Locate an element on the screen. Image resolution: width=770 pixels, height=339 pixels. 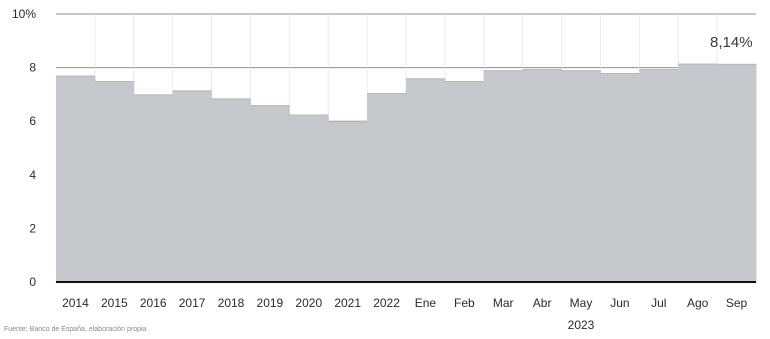
y-tick-label: 6 is located at coordinates (32, 121).